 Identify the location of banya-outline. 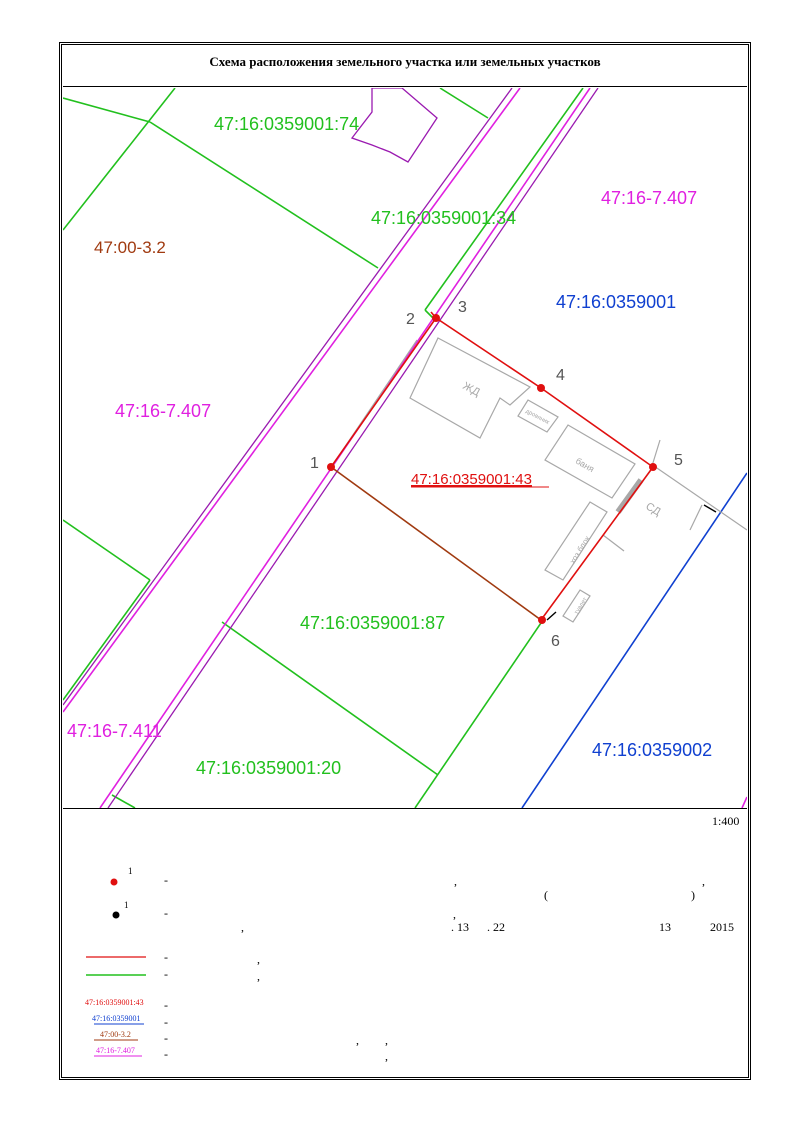
(590, 461).